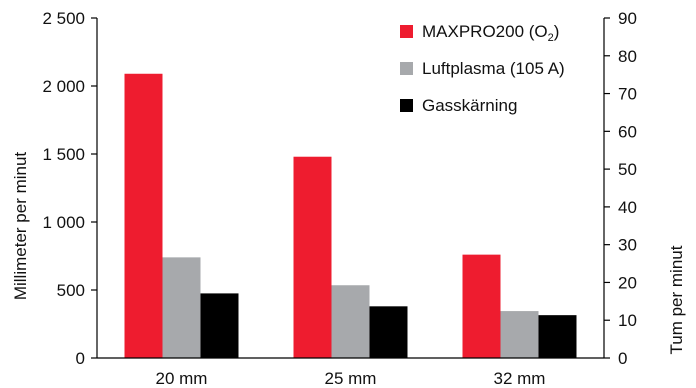 The image size is (696, 388). What do you see at coordinates (627, 207) in the screenshot?
I see `right-tick-label: 40` at bounding box center [627, 207].